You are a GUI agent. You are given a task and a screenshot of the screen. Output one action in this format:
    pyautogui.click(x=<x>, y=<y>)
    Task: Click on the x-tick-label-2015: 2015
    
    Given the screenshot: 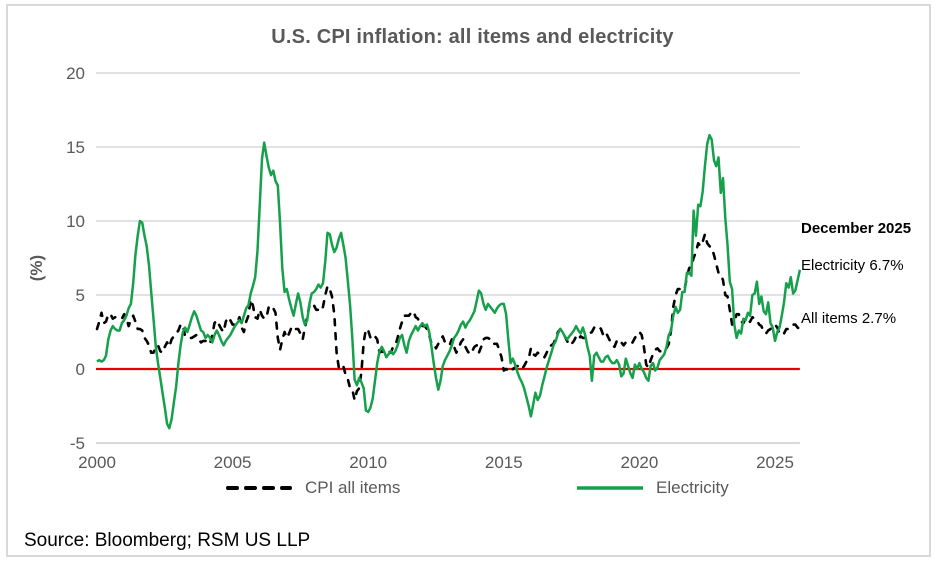 What is the action you would take?
    pyautogui.click(x=504, y=462)
    